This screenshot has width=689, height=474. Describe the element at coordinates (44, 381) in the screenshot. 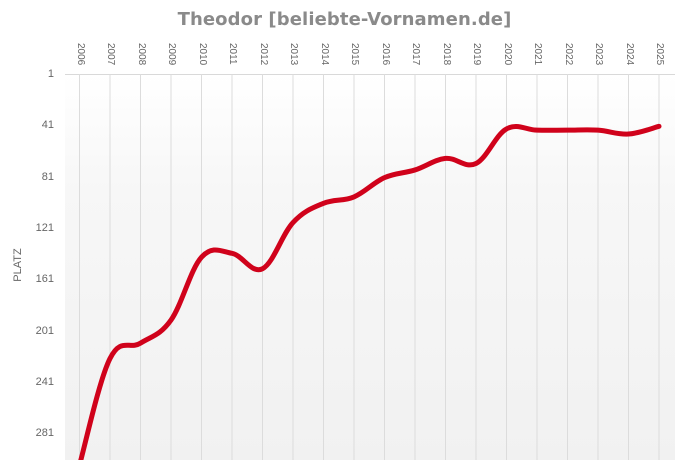

I see `y-tick-label: 241` at that location.